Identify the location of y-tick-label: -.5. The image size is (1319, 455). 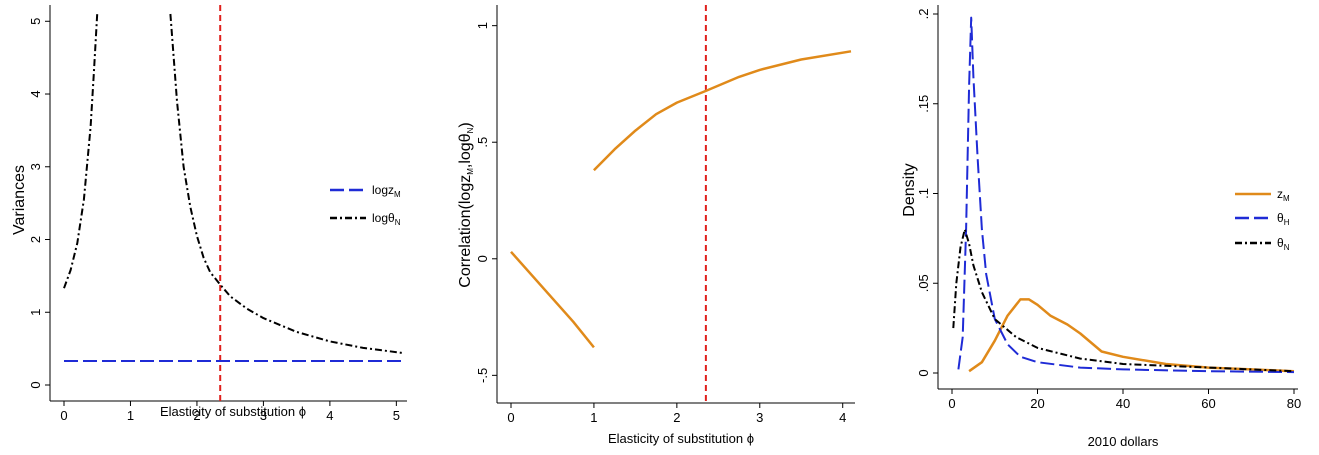
(482, 375).